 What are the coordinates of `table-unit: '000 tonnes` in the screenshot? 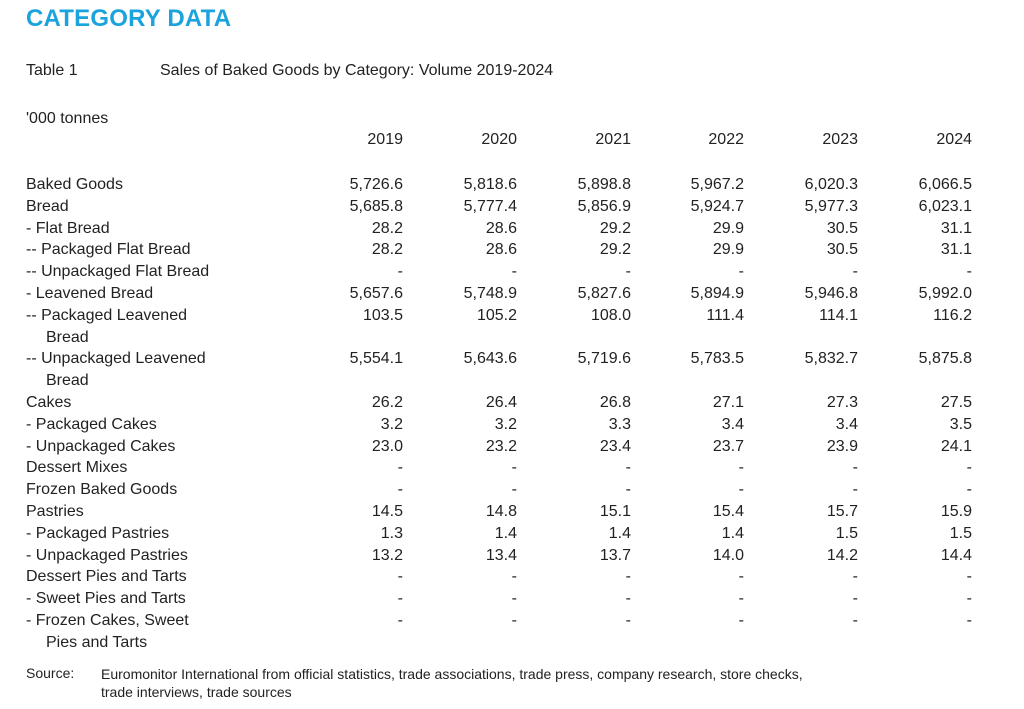 It's located at (67, 118).